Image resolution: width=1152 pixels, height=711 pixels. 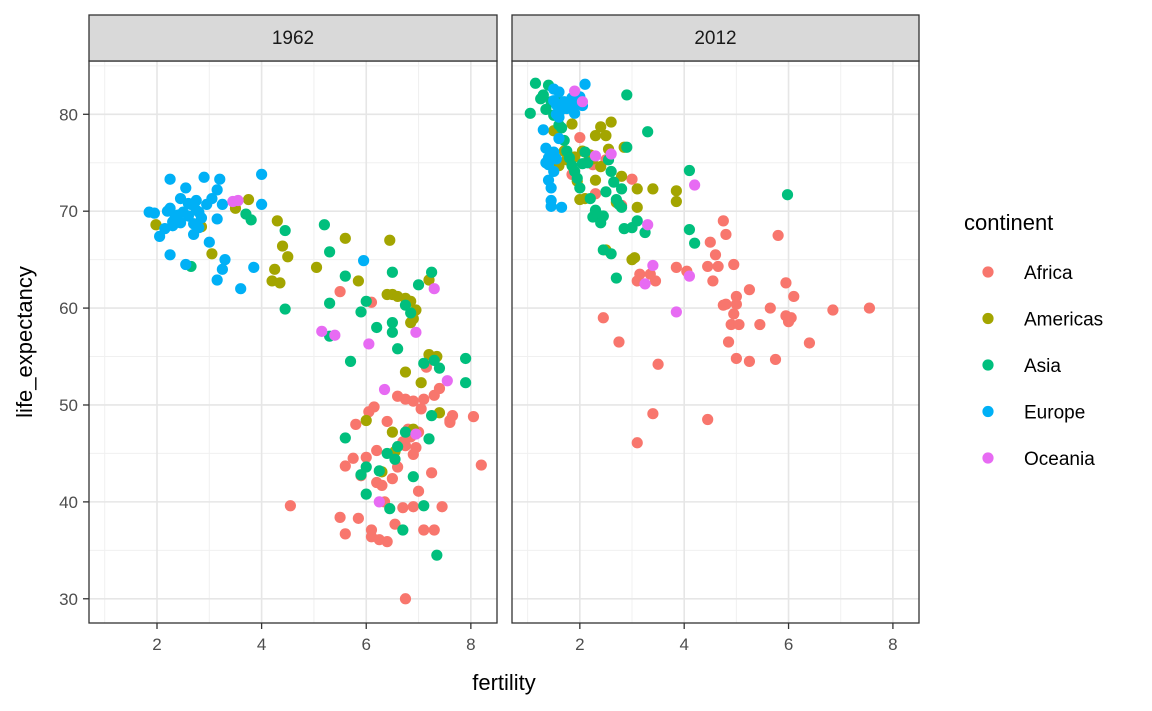 I want to click on legend-label-americas: Americas, so click(x=1063, y=320).